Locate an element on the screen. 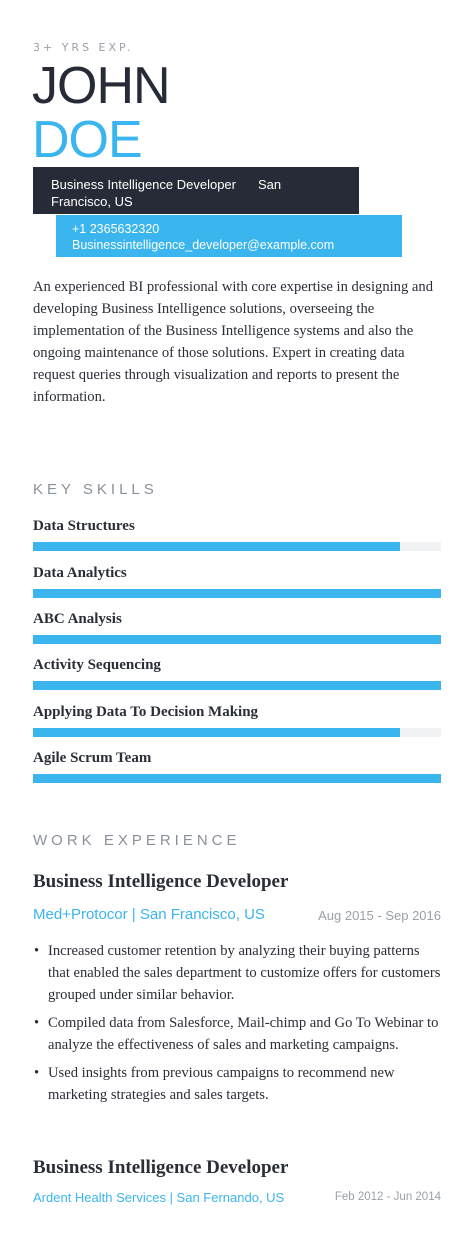 Image resolution: width=474 pixels, height=1247 pixels. job-dates: Aug 2015 - Sep 2016 is located at coordinates (379, 915).